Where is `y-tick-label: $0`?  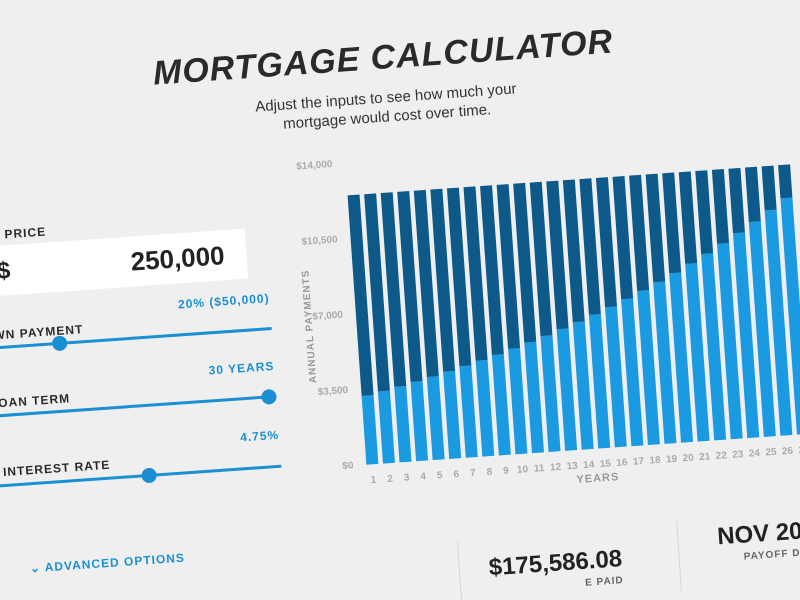
y-tick-label: $0 is located at coordinates (348, 466).